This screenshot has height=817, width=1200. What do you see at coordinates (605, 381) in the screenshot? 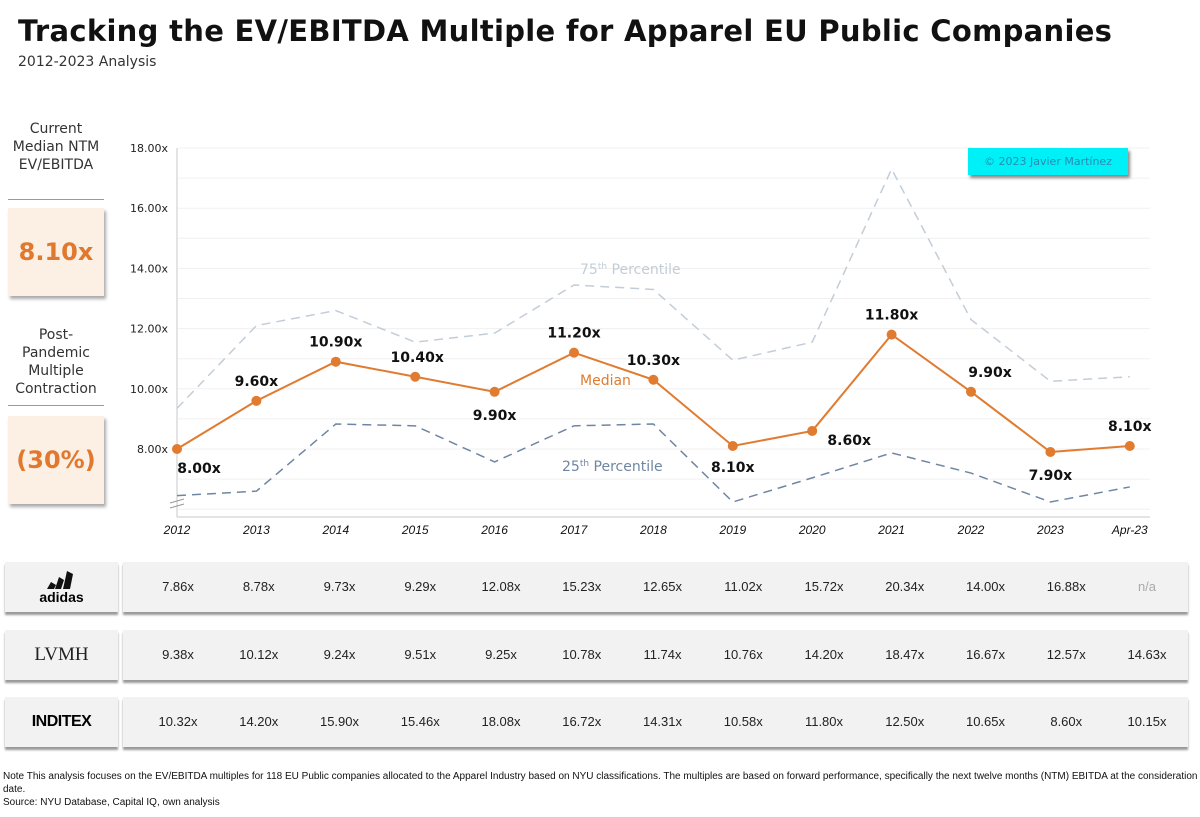
I see `series-label-median: Median` at bounding box center [605, 381].